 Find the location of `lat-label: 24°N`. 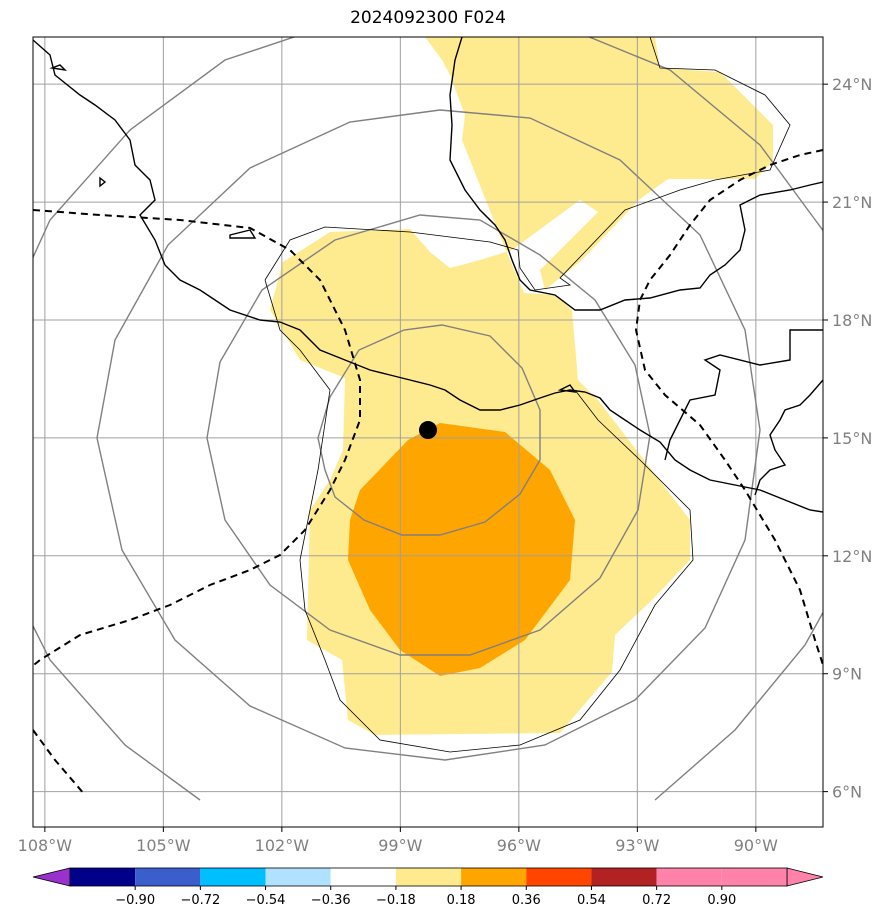

lat-label: 24°N is located at coordinates (852, 84).